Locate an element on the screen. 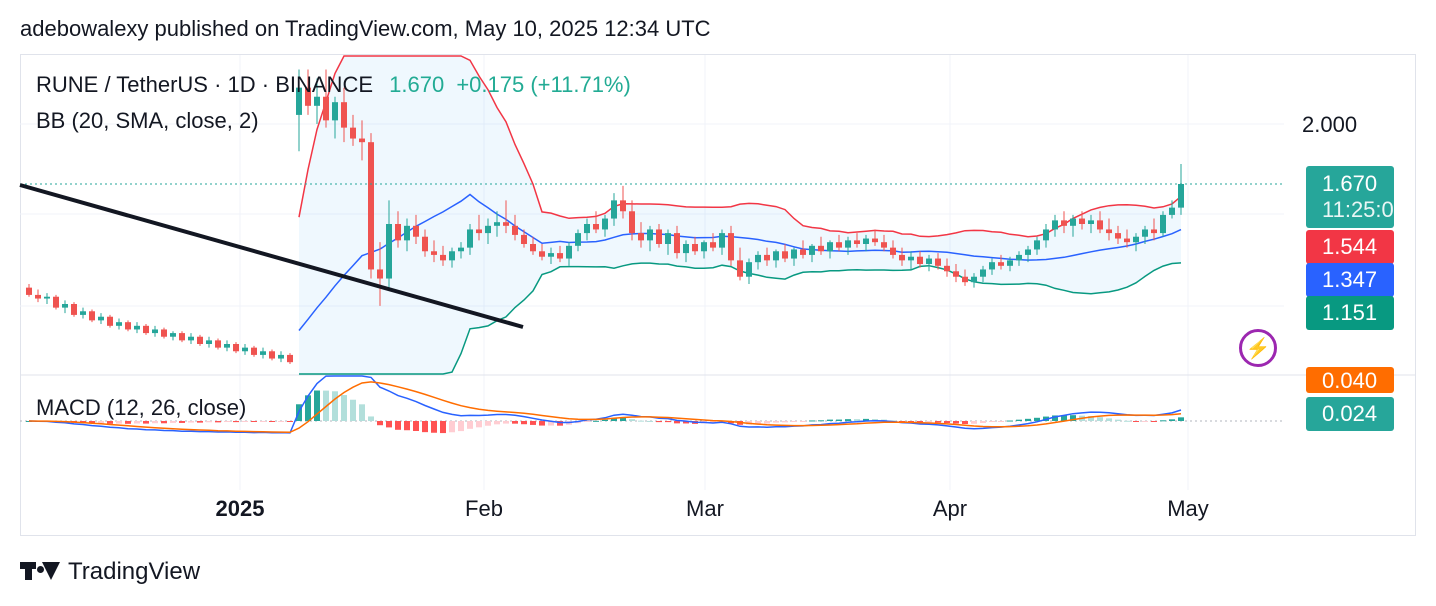 Image resolution: width=1436 pixels, height=606 pixels. macd-signal-line is located at coordinates (605, 407).